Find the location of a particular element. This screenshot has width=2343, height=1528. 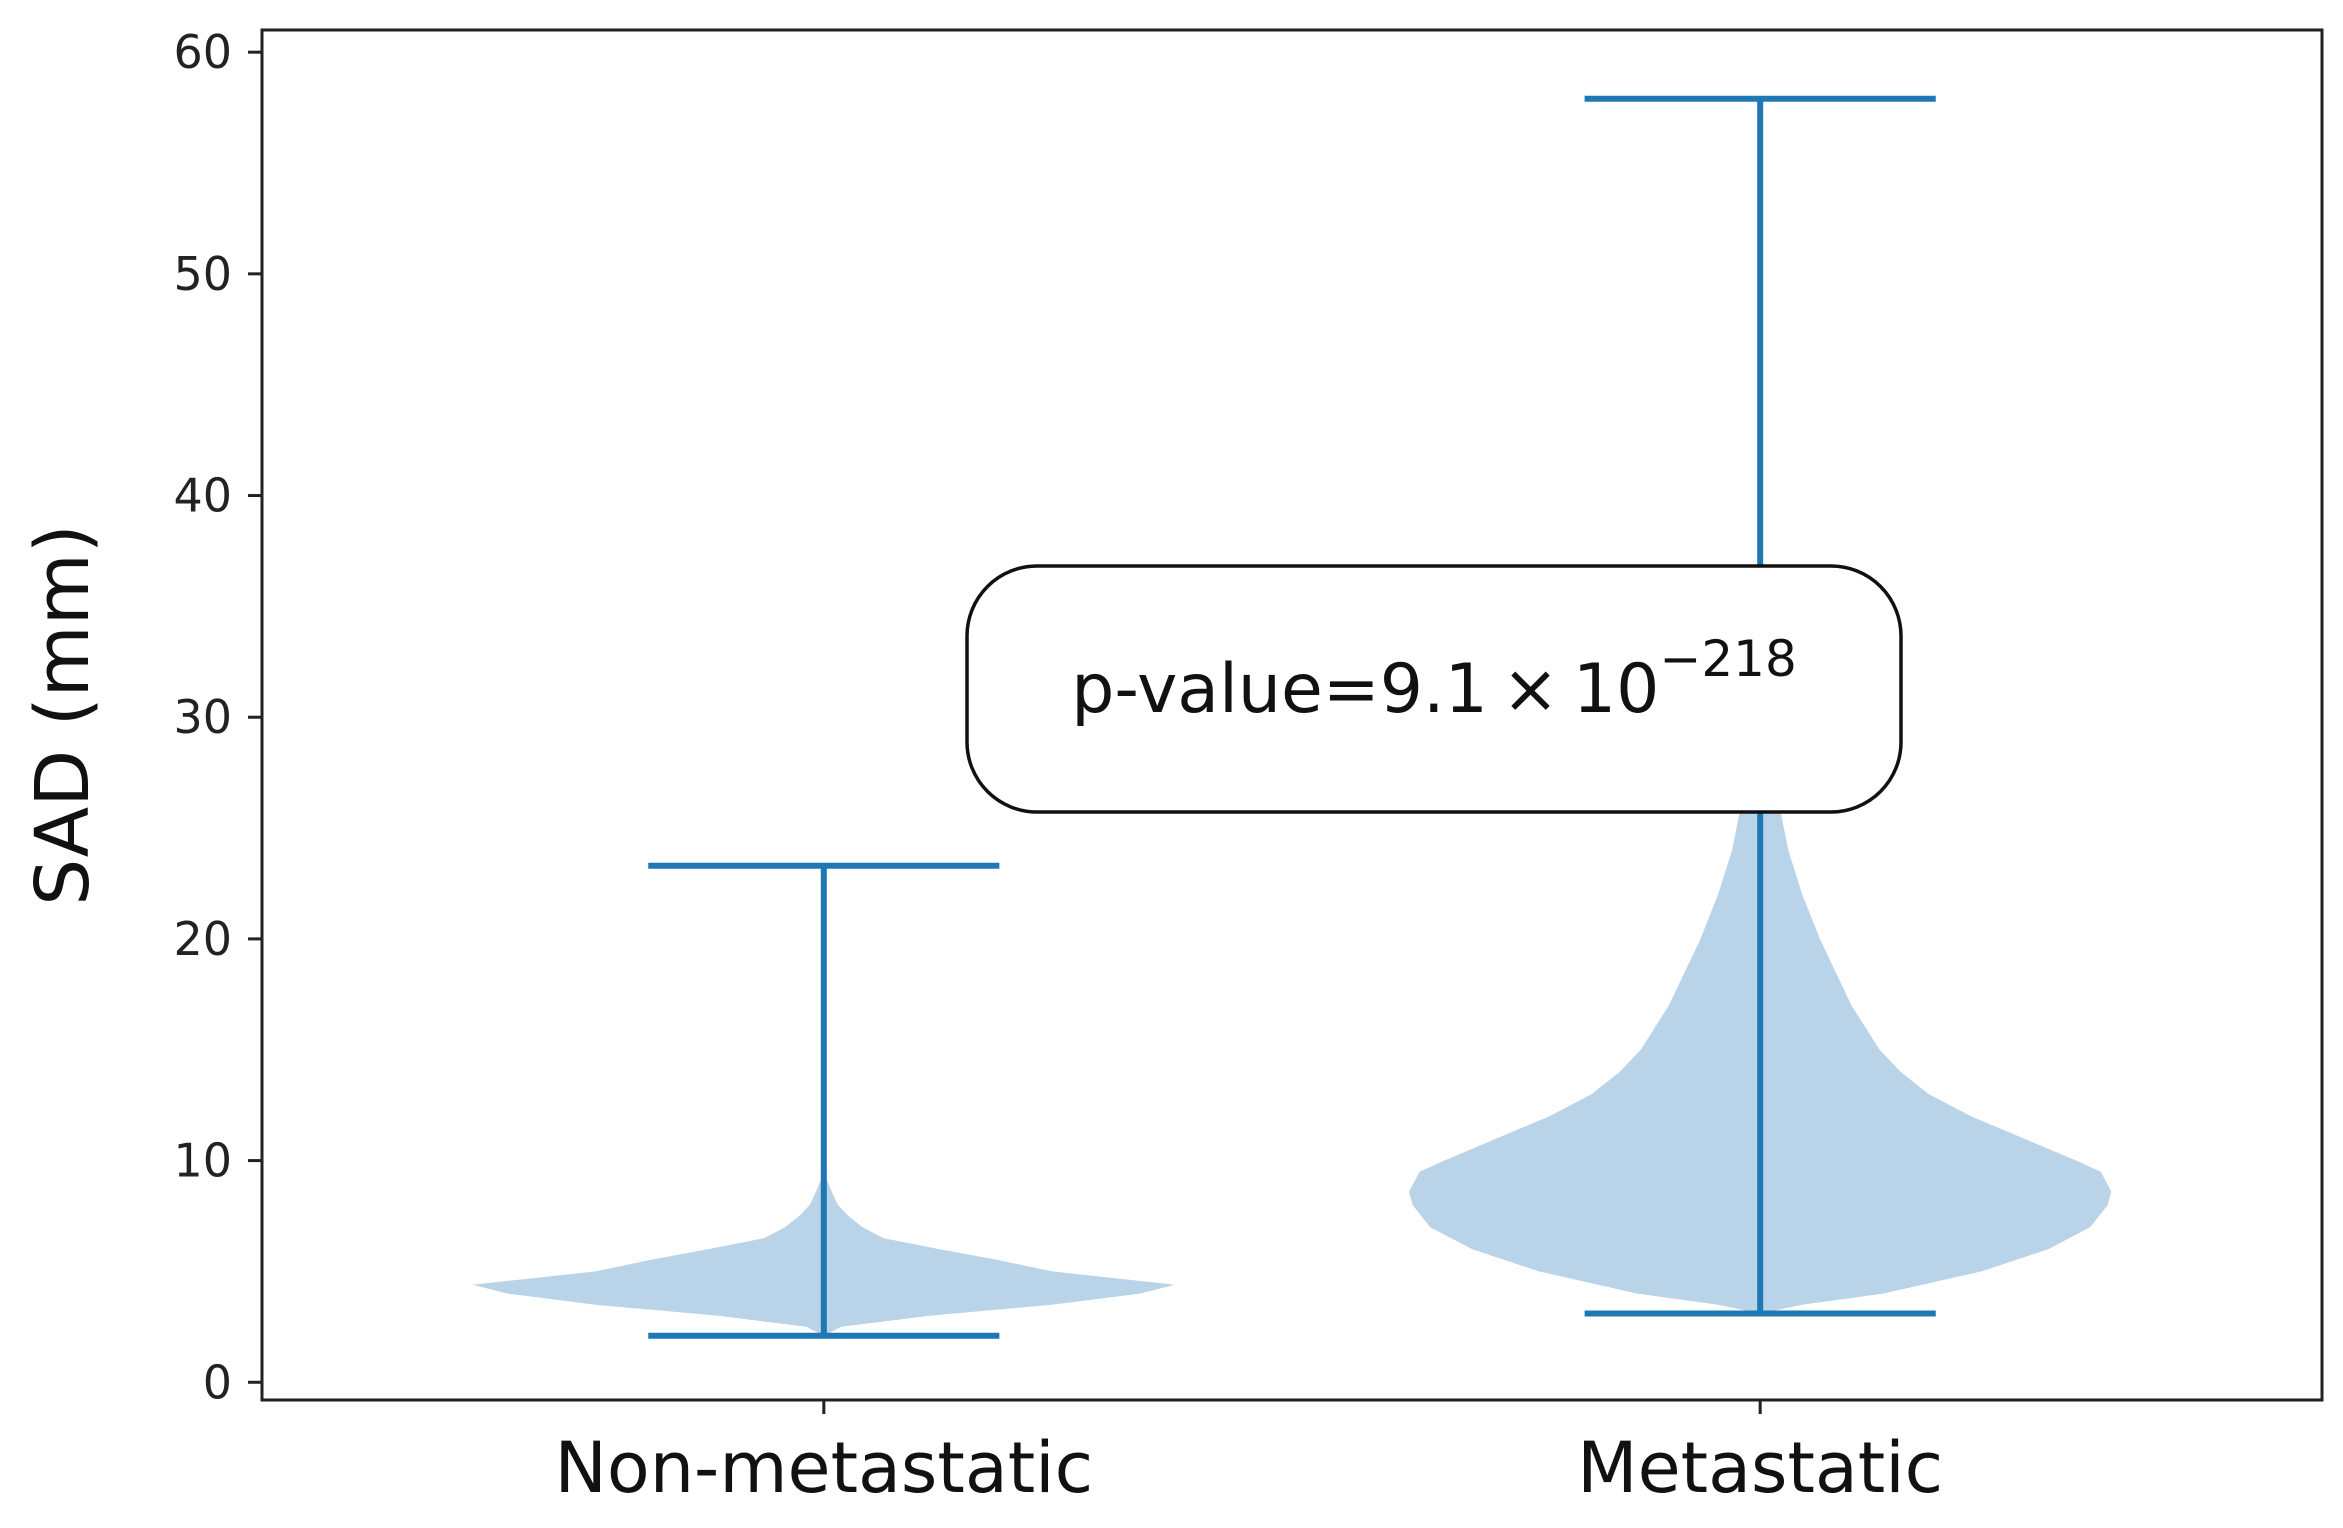

x-tick-label-non-metastatic: Non-metastatic is located at coordinates (824, 1468).